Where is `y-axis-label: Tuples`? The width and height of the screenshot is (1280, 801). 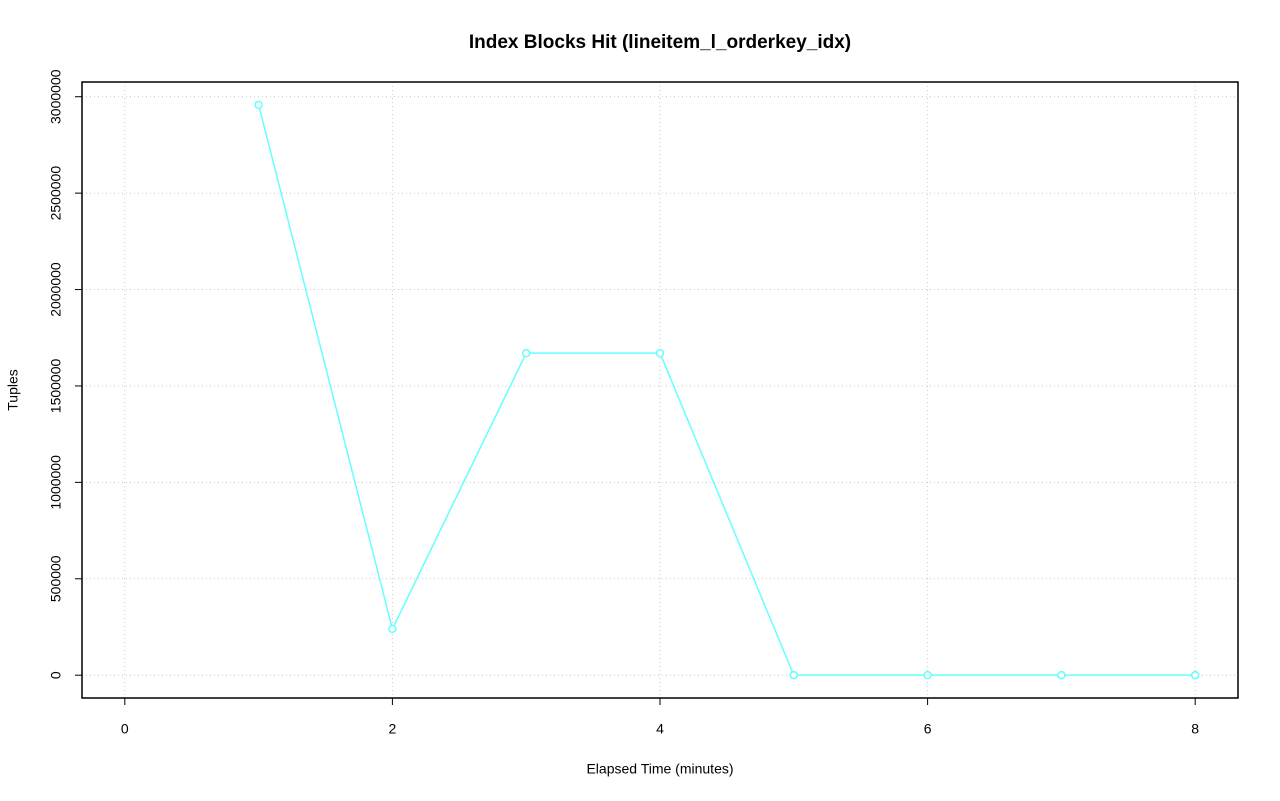
y-axis-label: Tuples is located at coordinates (13, 390).